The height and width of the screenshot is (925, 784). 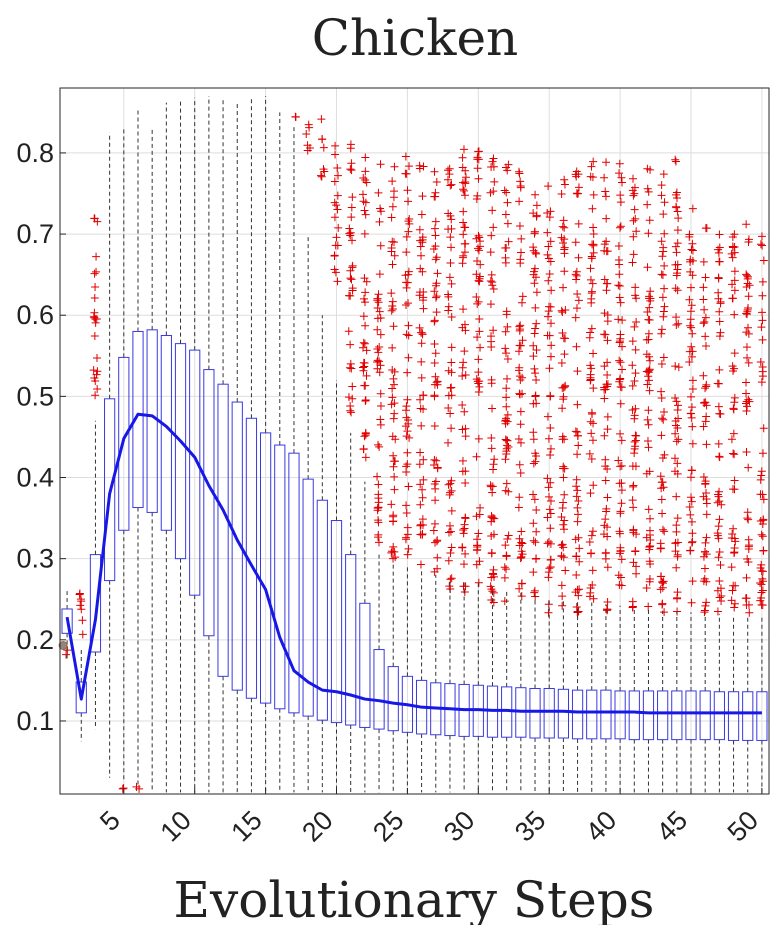 What do you see at coordinates (530, 826) in the screenshot?
I see `x-tick-label: 35` at bounding box center [530, 826].